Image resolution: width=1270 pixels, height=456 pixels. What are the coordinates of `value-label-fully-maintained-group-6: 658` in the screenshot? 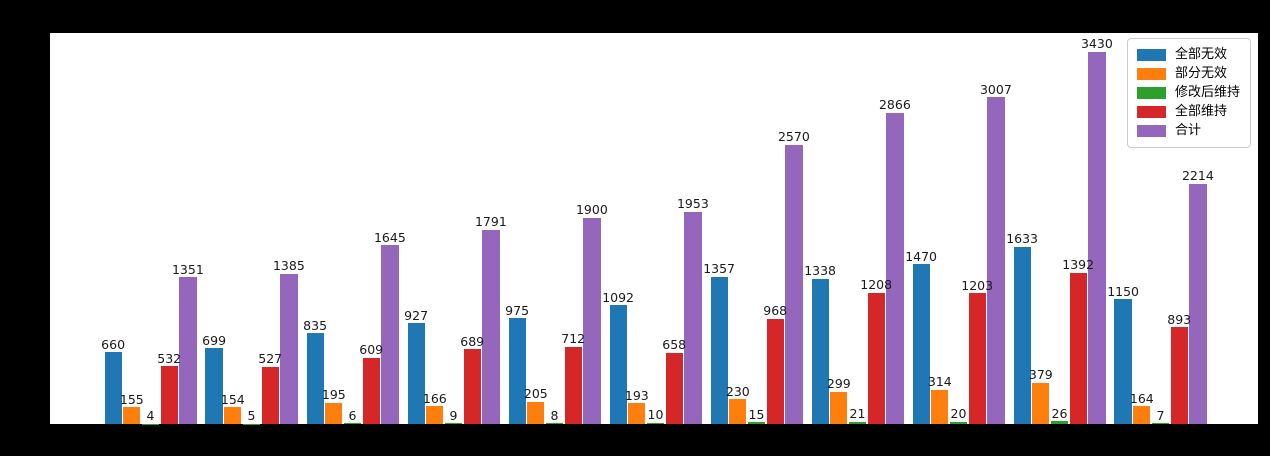 It's located at (674, 344).